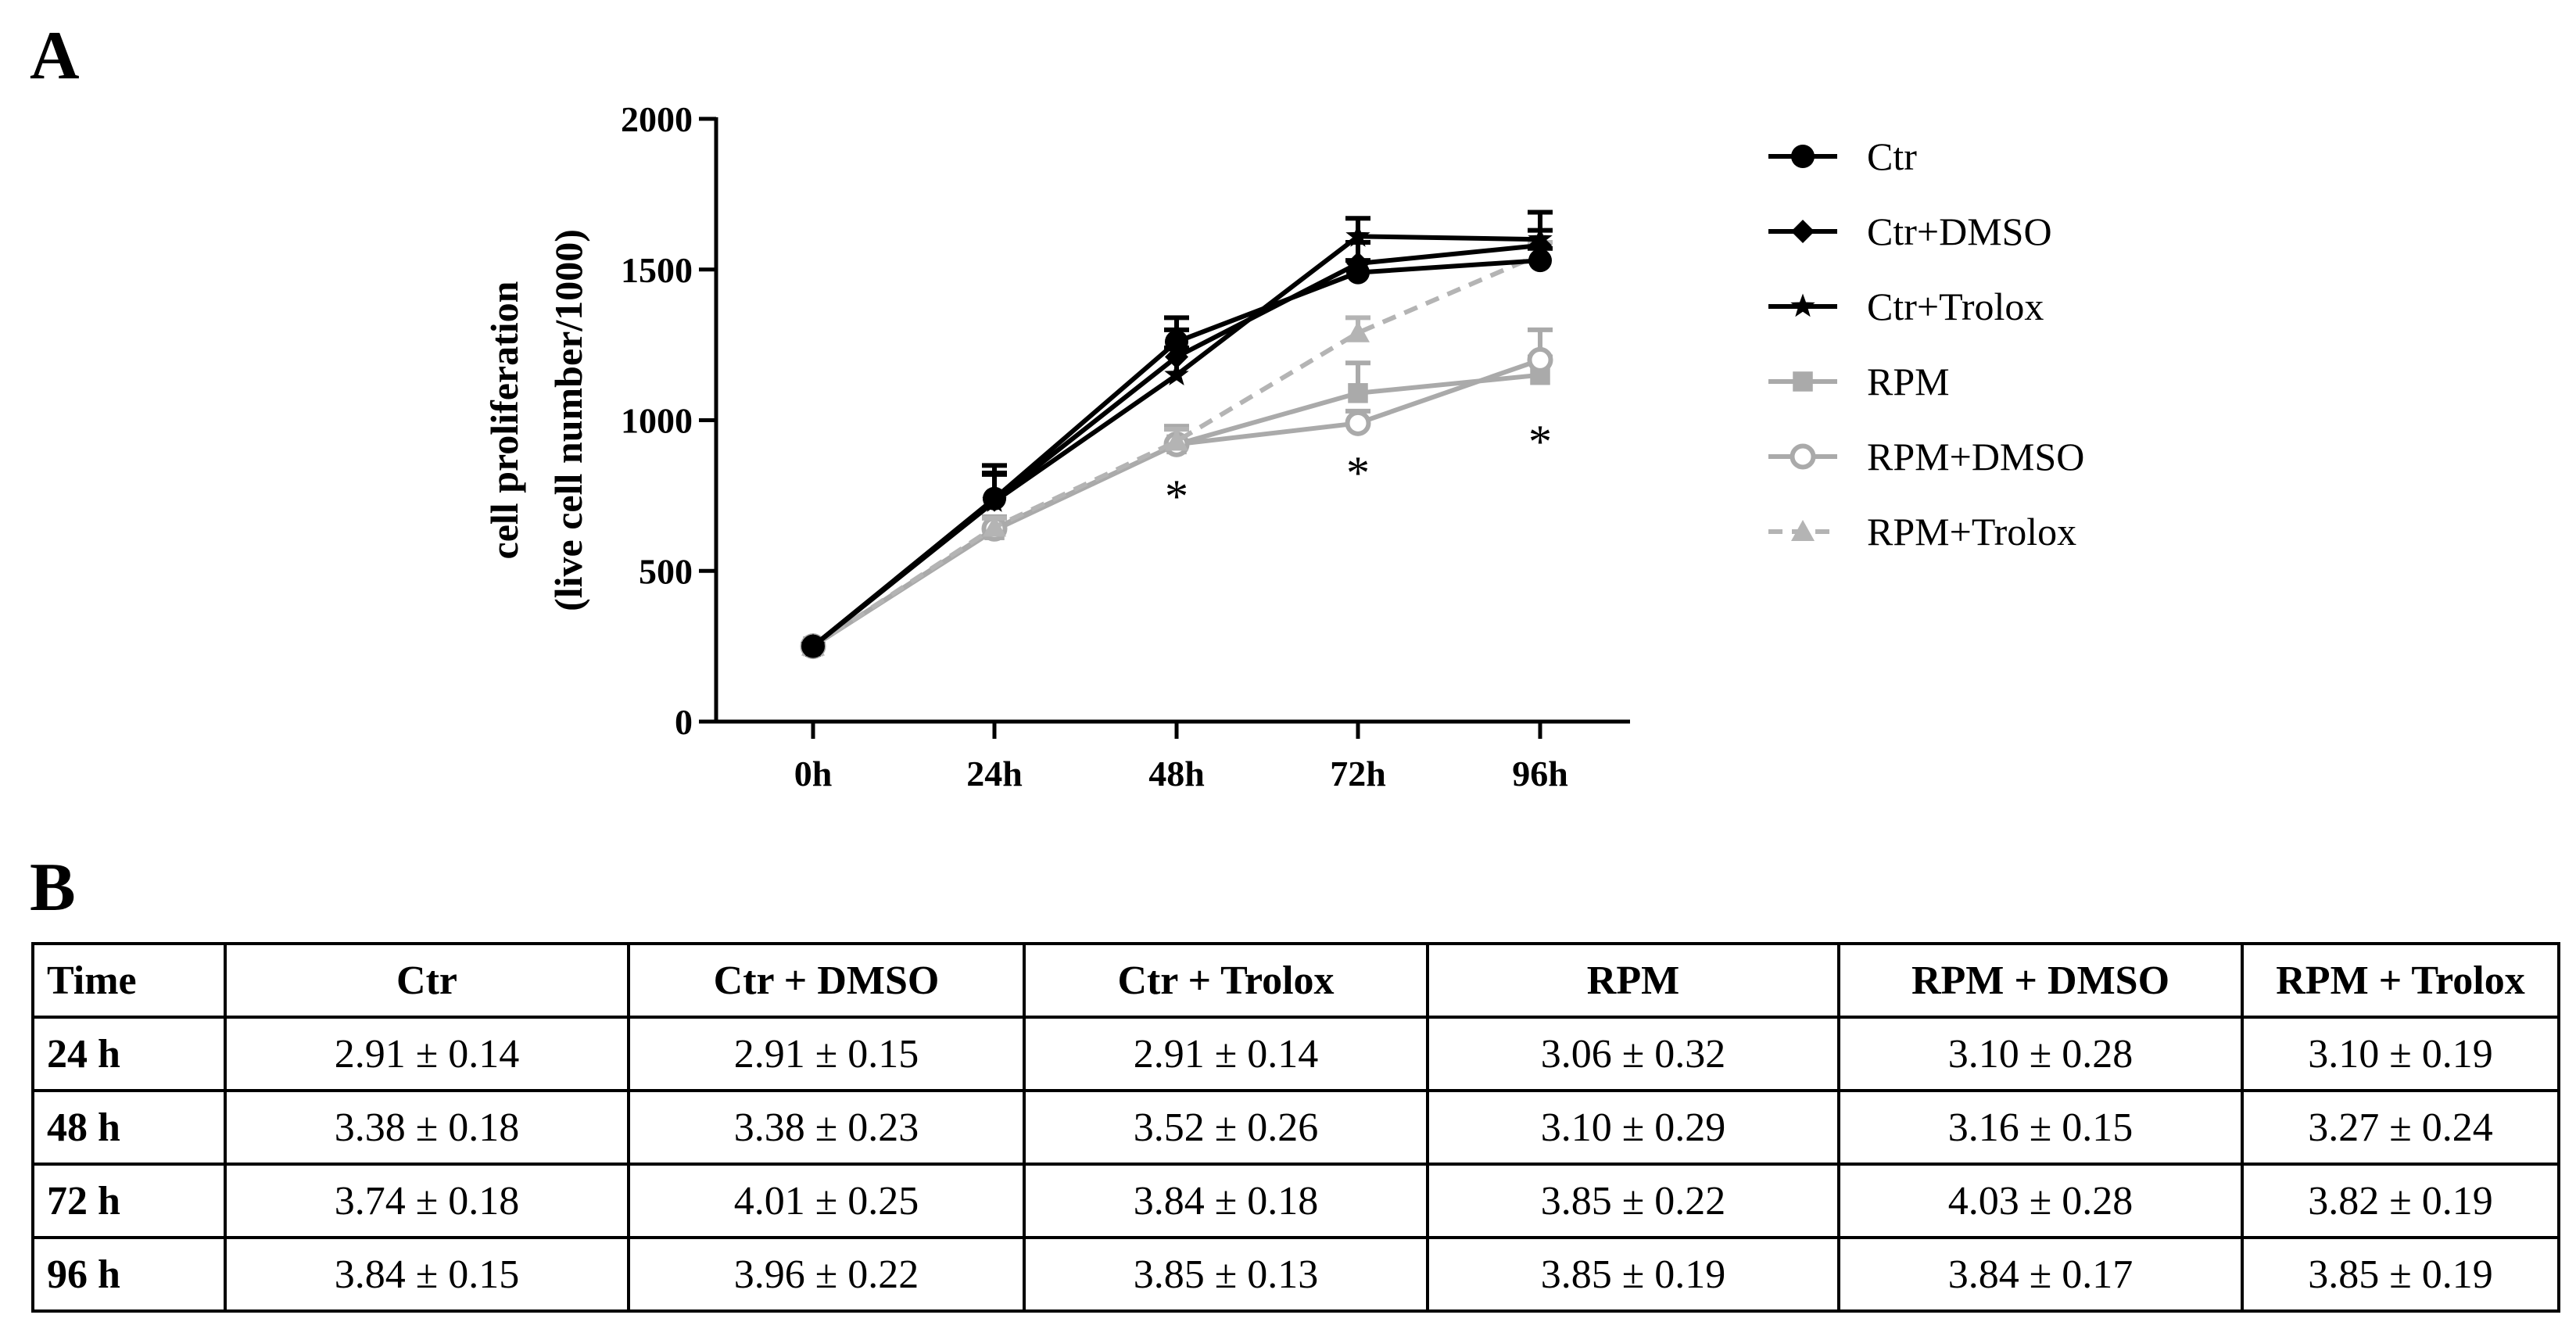  What do you see at coordinates (826, 1201) in the screenshot?
I see `table-cell: 4.01 ± 0.25` at bounding box center [826, 1201].